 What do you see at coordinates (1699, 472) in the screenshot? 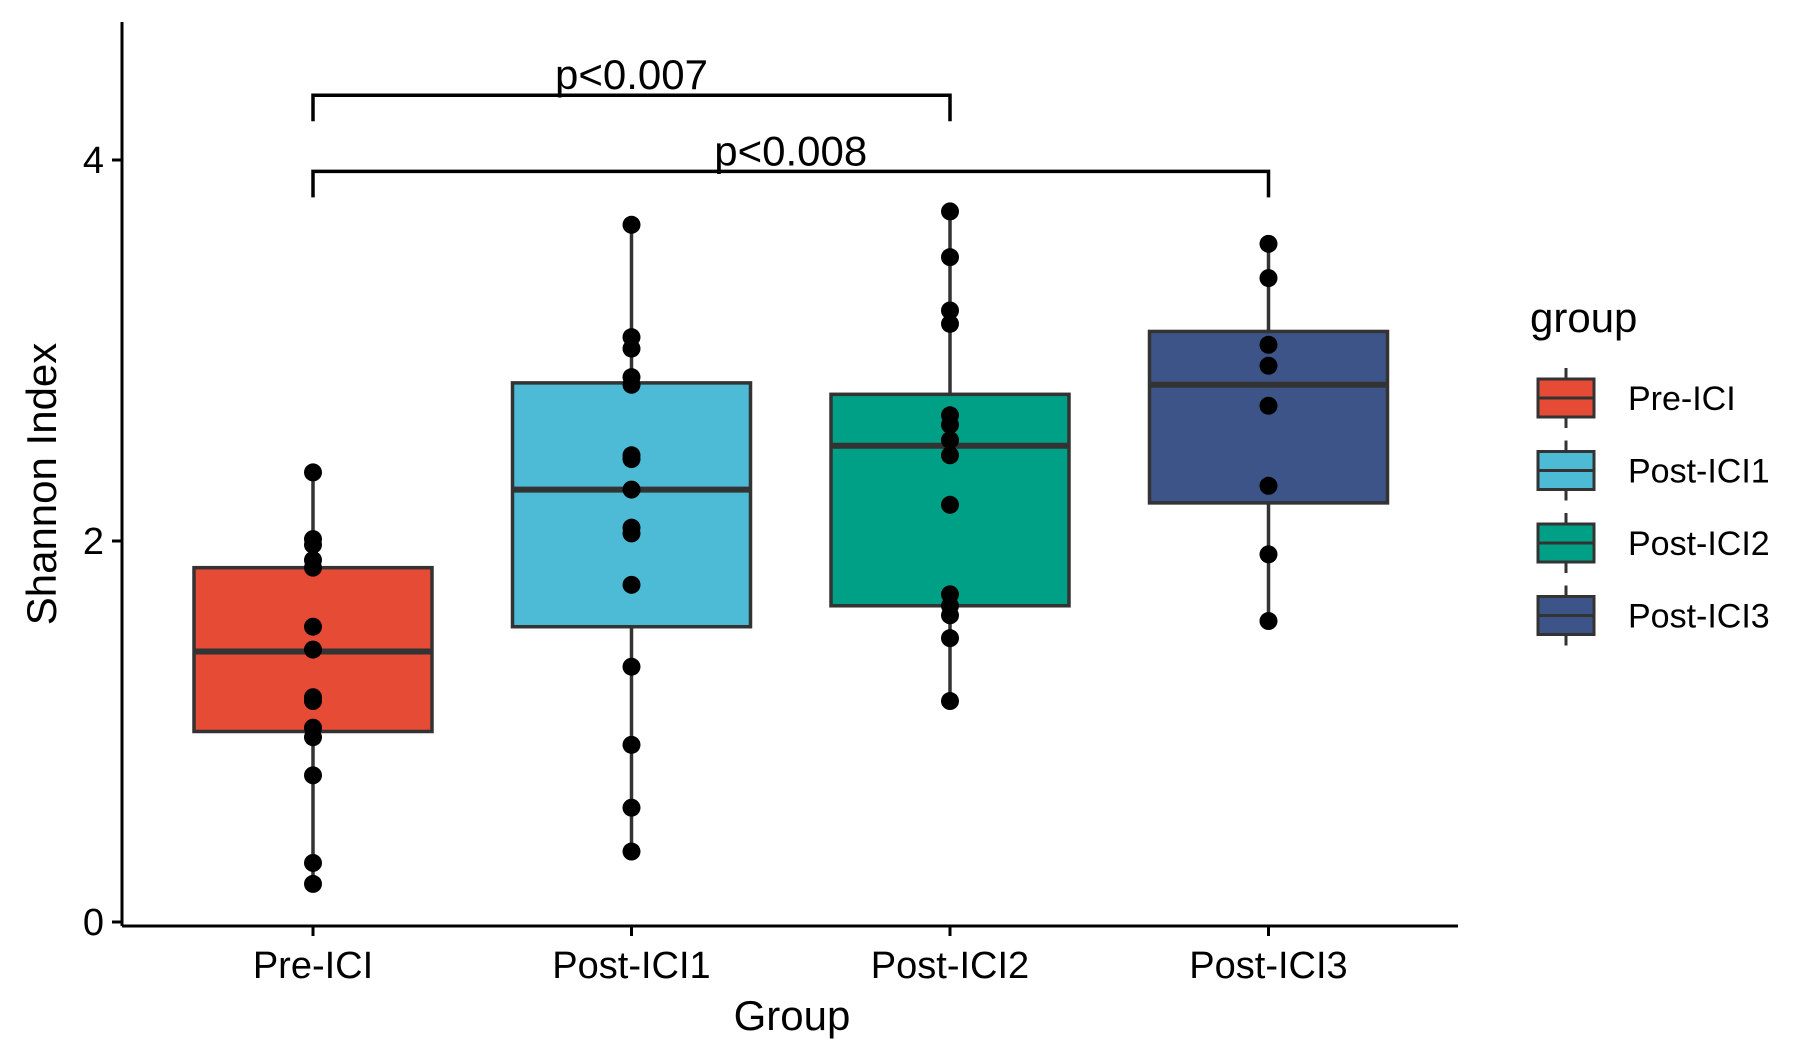
I see `legend-label: Post-ICI1` at bounding box center [1699, 472].